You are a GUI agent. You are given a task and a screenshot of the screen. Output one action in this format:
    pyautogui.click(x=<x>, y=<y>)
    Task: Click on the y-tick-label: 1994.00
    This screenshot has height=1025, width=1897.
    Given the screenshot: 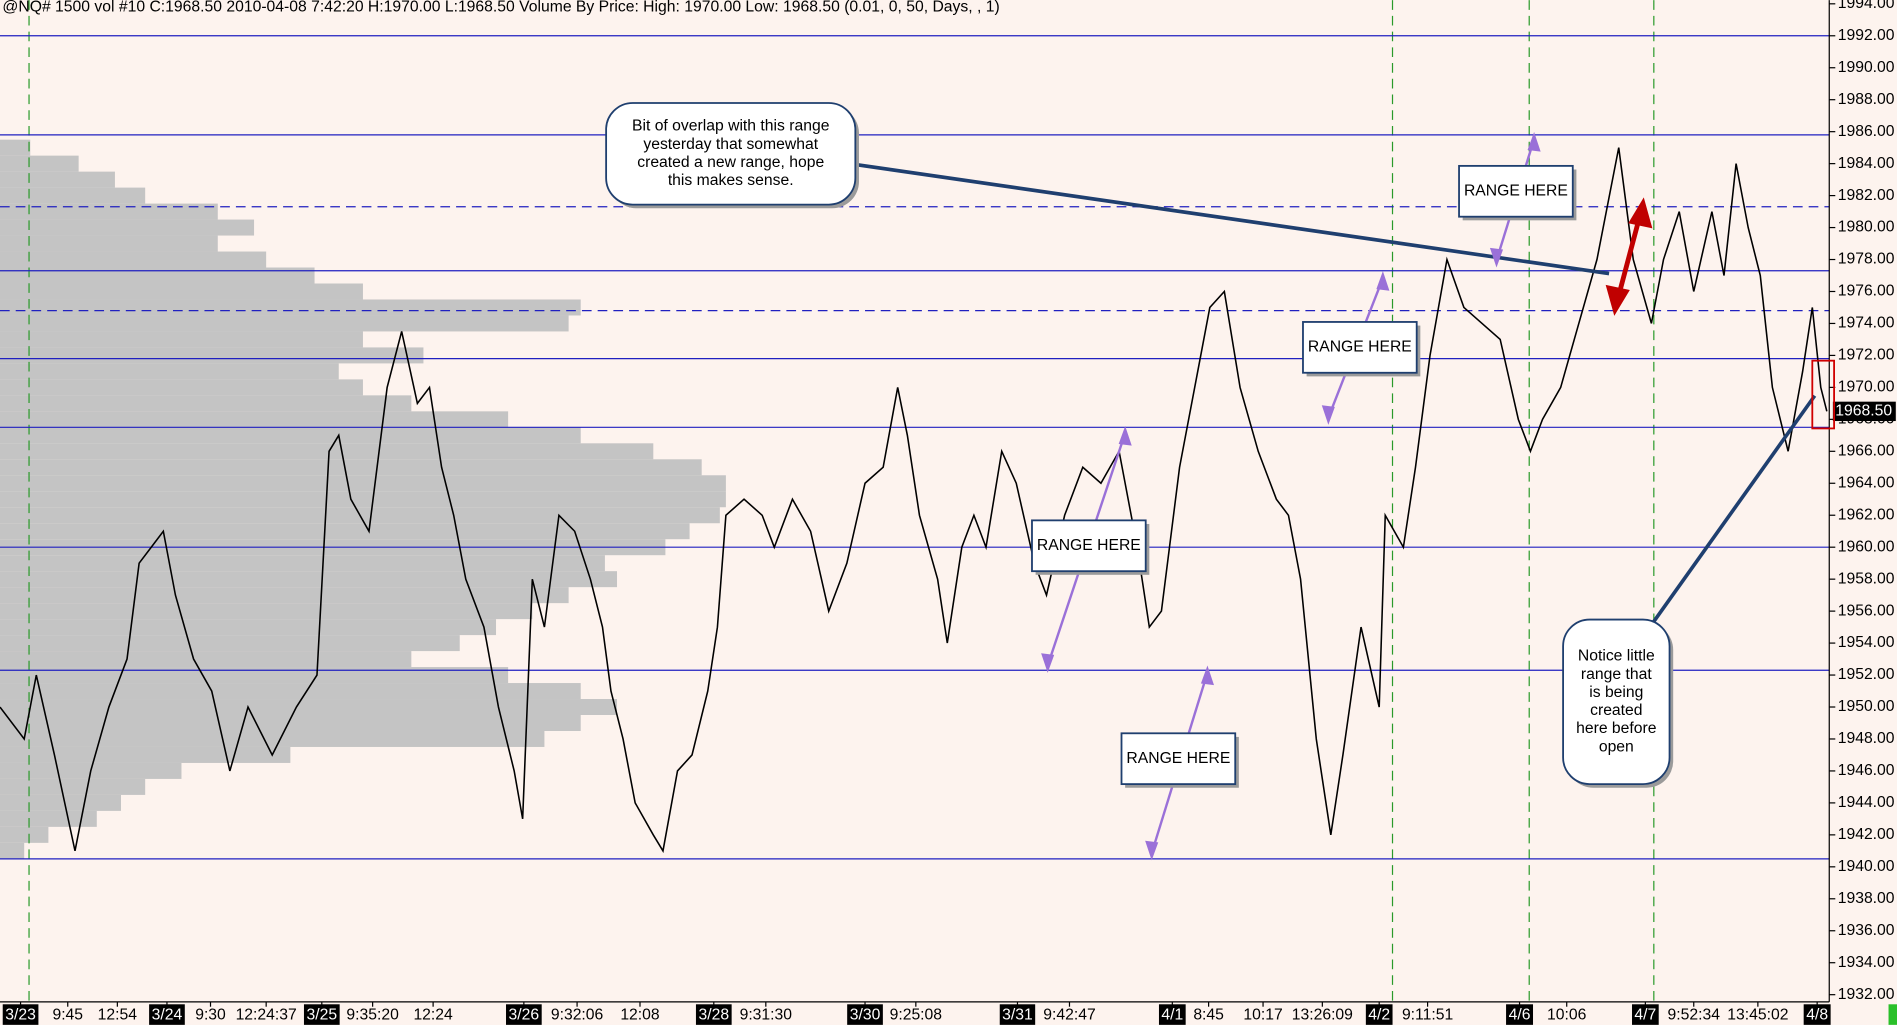 What is the action you would take?
    pyautogui.click(x=1866, y=6)
    